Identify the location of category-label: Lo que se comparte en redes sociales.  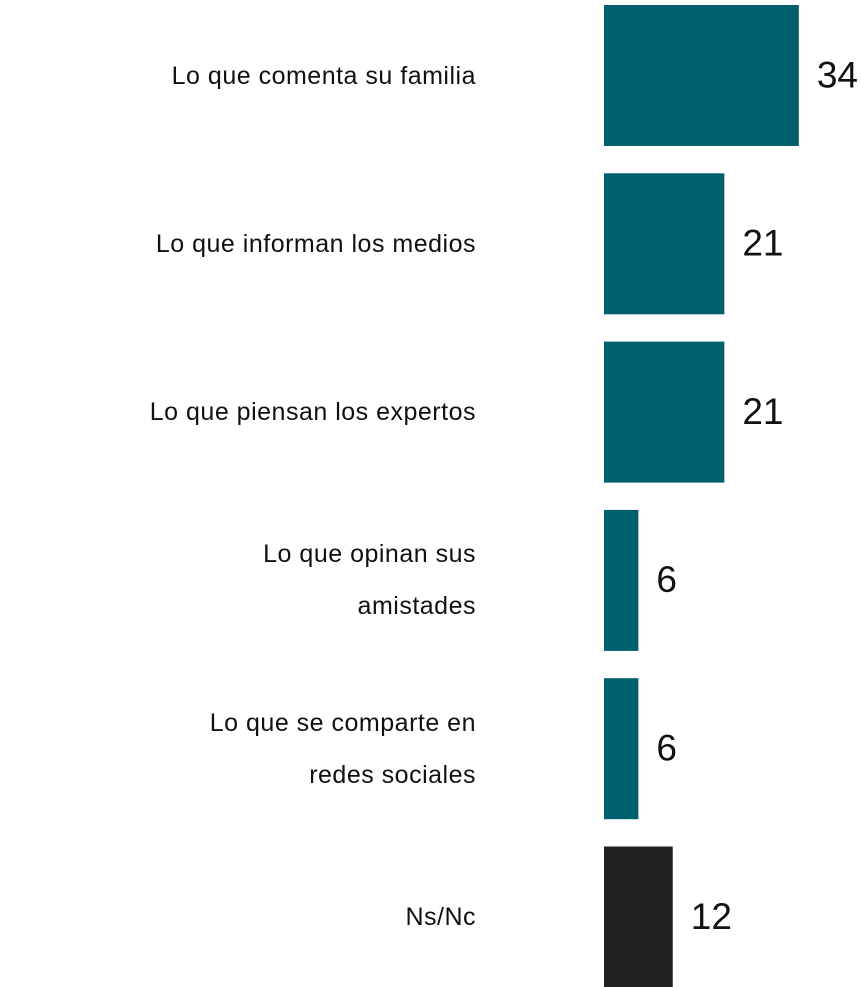
(342, 748).